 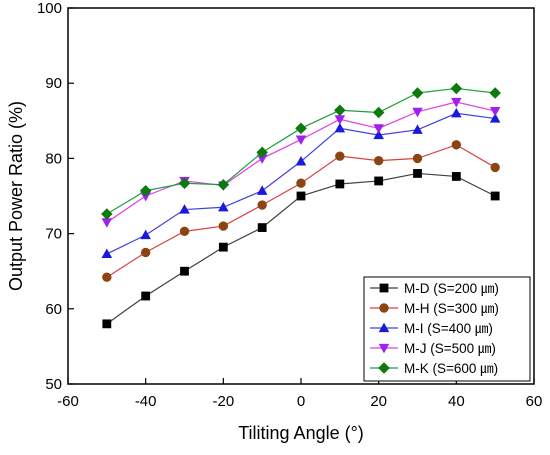 What do you see at coordinates (53, 234) in the screenshot?
I see `y-tick-label: 70` at bounding box center [53, 234].